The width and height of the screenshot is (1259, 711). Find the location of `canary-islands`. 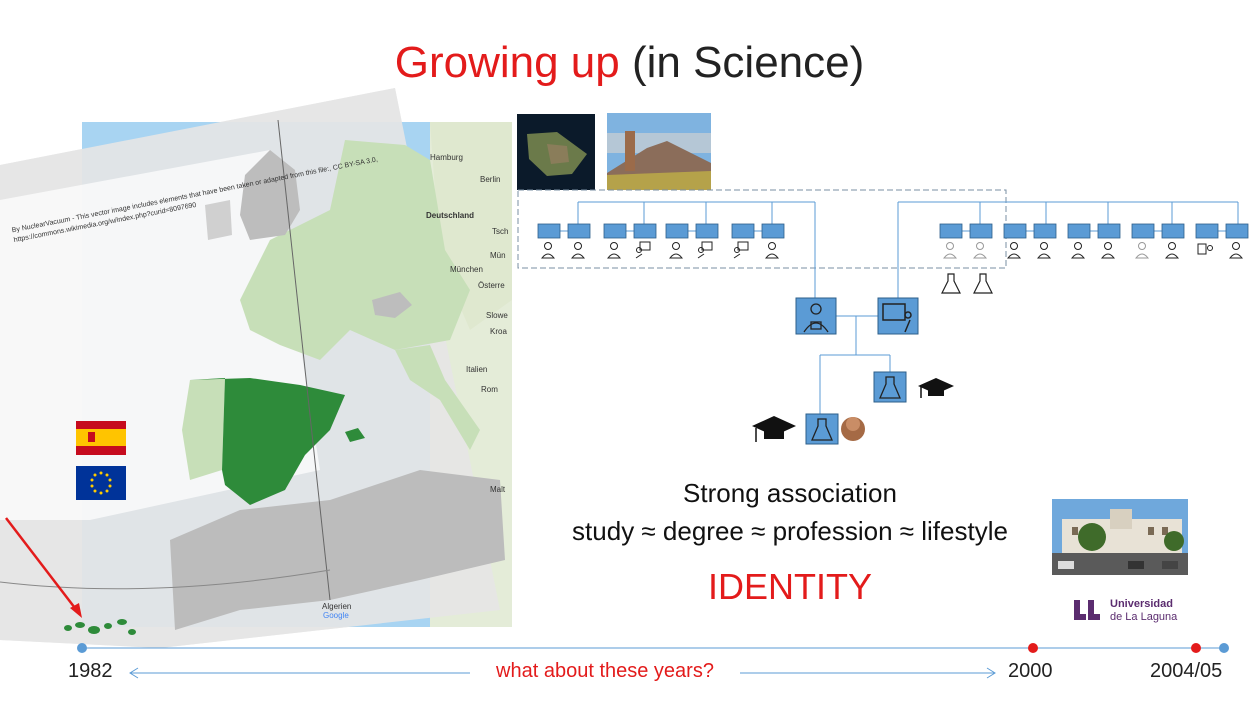

canary-islands is located at coordinates (100, 627).